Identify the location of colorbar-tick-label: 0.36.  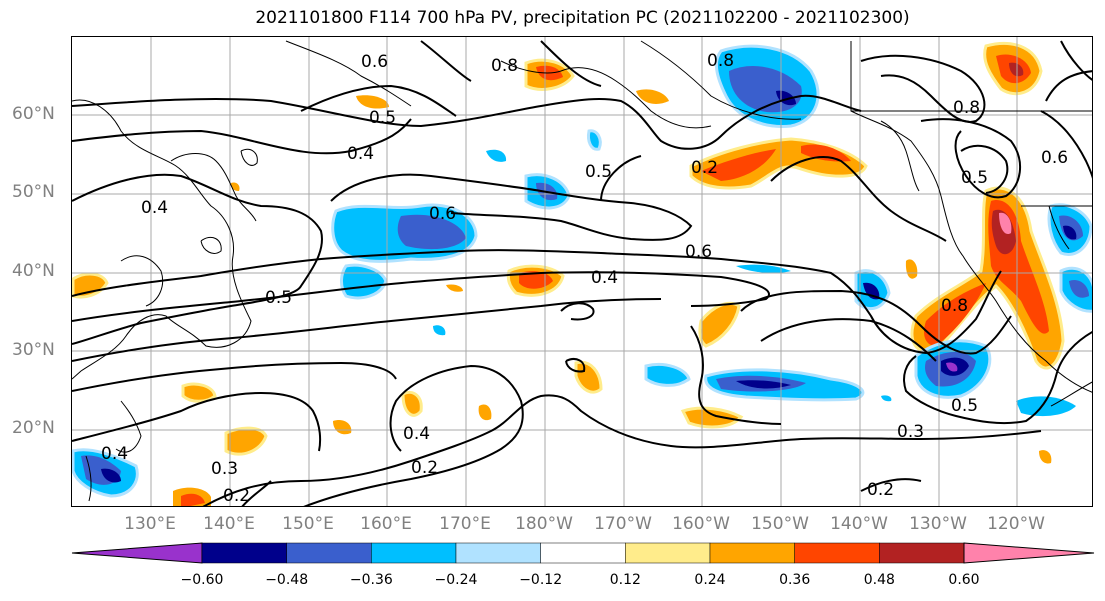
(795, 580).